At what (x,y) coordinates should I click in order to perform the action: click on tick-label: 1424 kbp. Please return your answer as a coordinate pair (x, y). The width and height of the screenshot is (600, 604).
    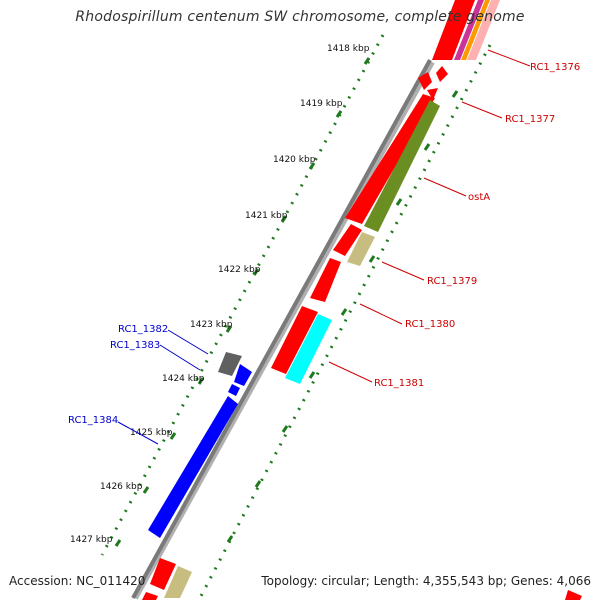
    Looking at the image, I should click on (183, 379).